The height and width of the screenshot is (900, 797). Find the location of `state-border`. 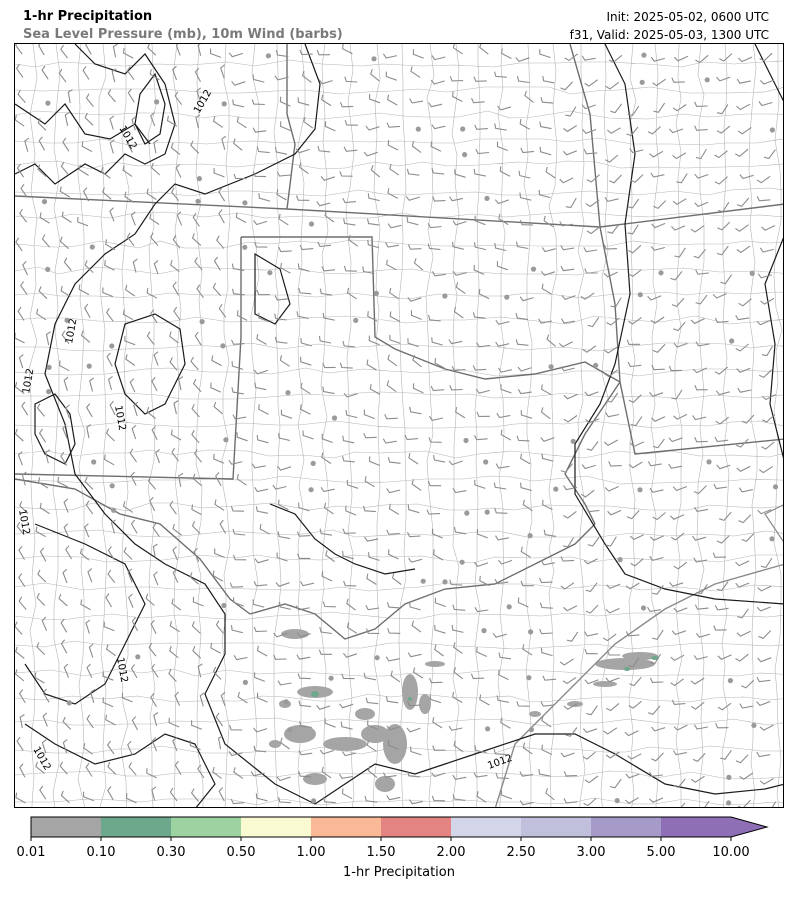

state-border is located at coordinates (399, 211).